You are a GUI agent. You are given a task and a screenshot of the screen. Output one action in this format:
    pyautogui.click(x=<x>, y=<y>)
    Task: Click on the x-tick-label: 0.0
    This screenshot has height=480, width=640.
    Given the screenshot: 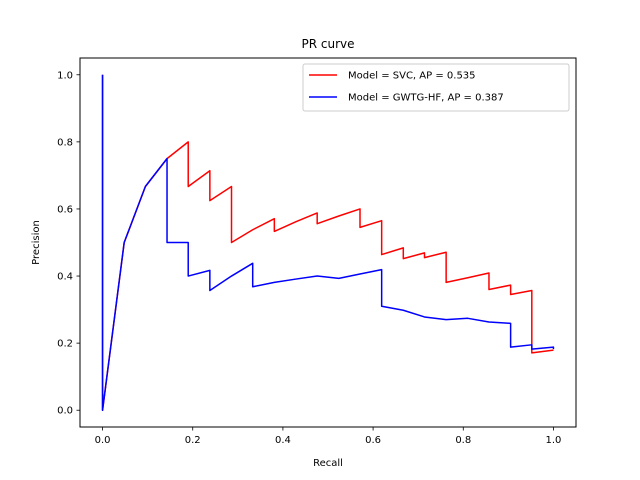 What is the action you would take?
    pyautogui.click(x=103, y=440)
    